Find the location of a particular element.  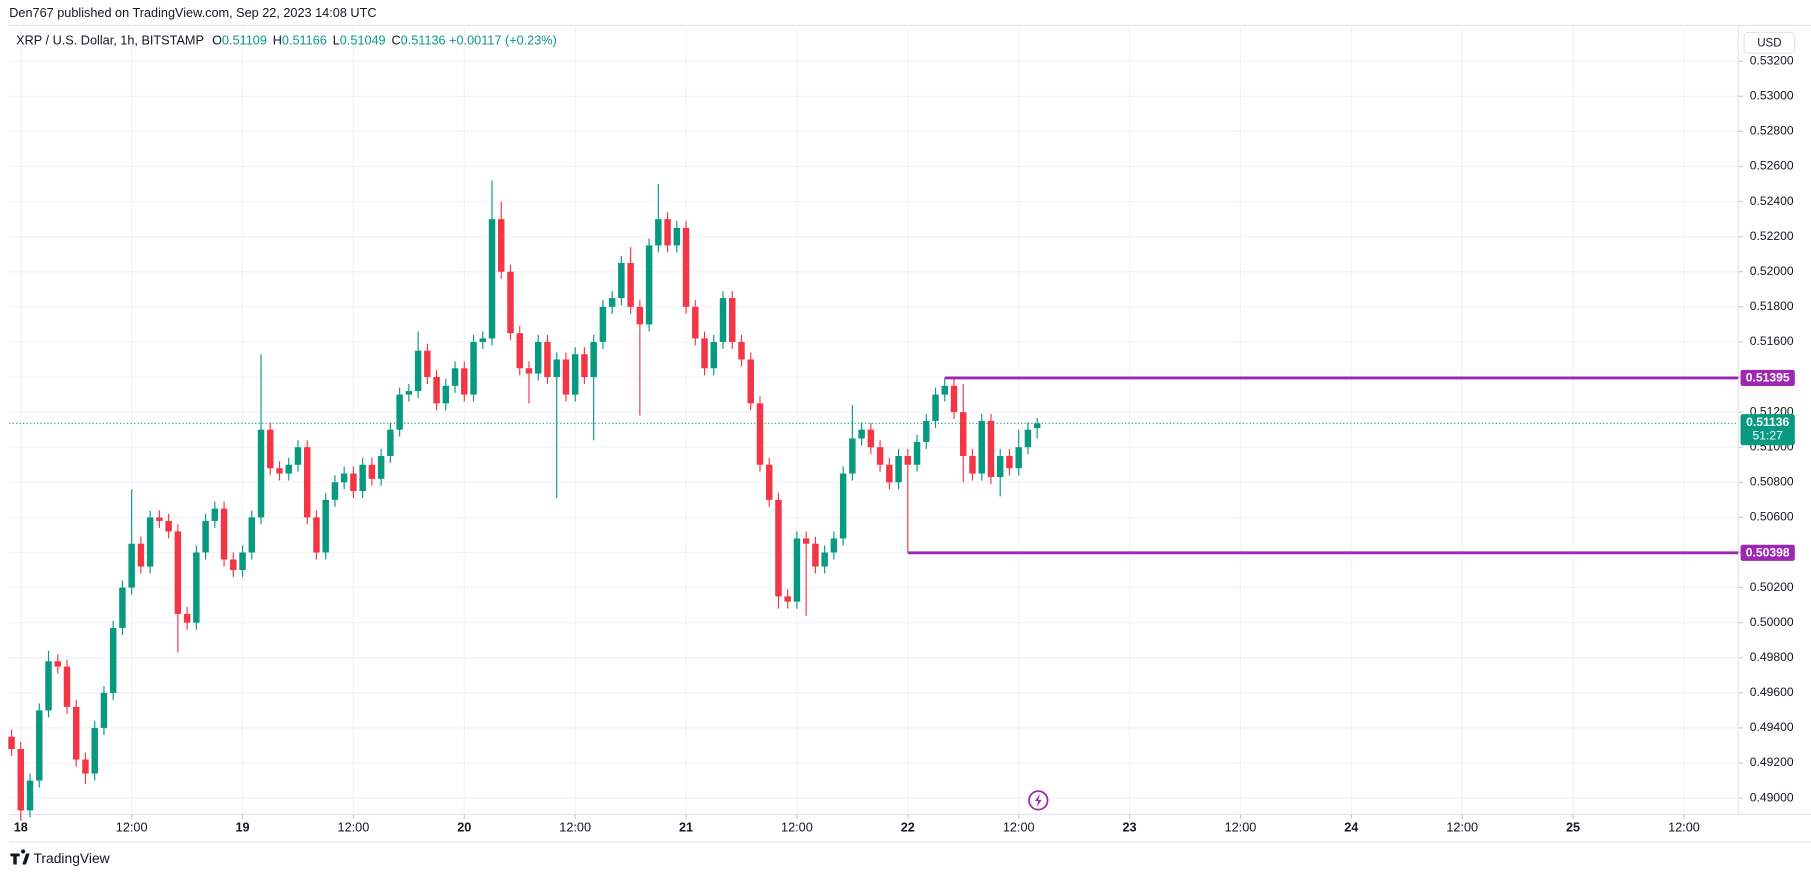

y-tick-label: 0.53200 is located at coordinates (1772, 60).